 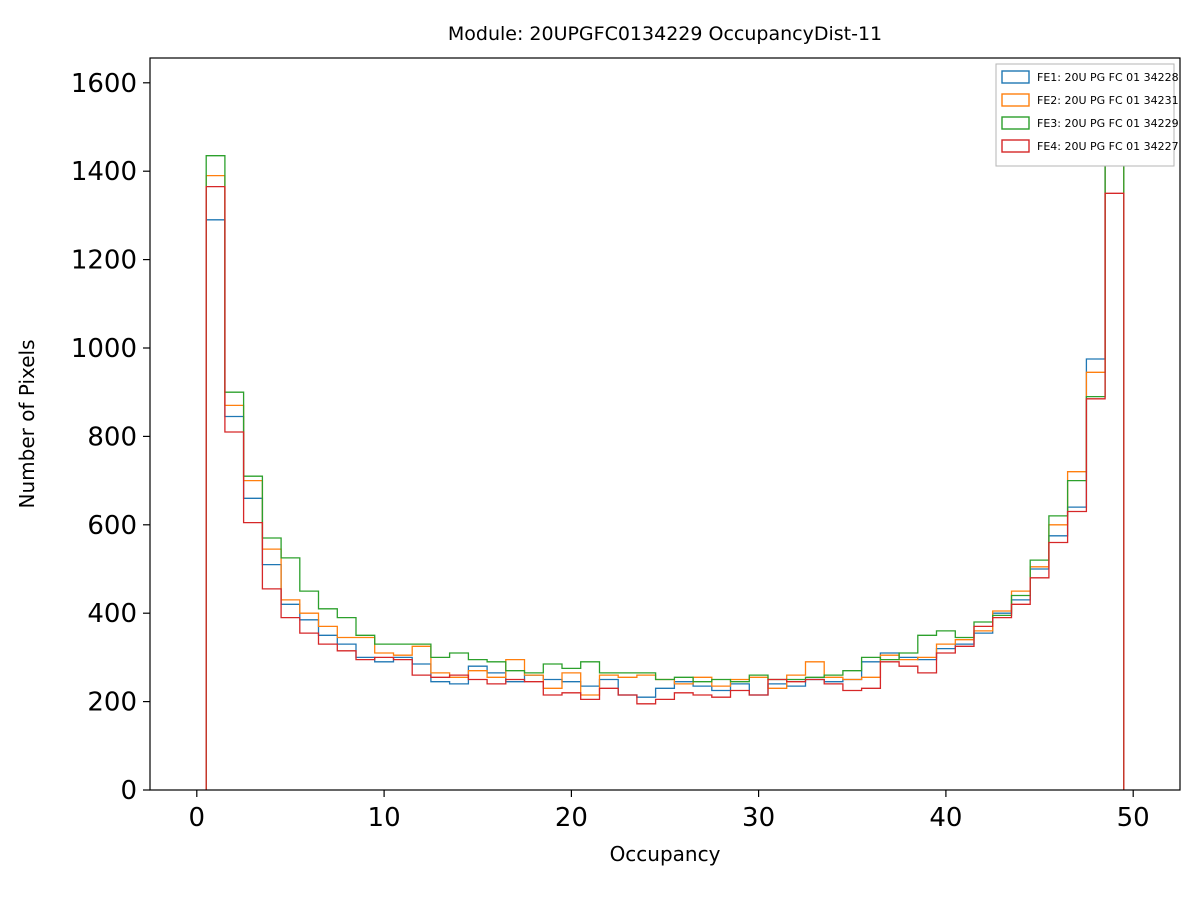 What do you see at coordinates (104, 261) in the screenshot?
I see `y-tick-label: 1200` at bounding box center [104, 261].